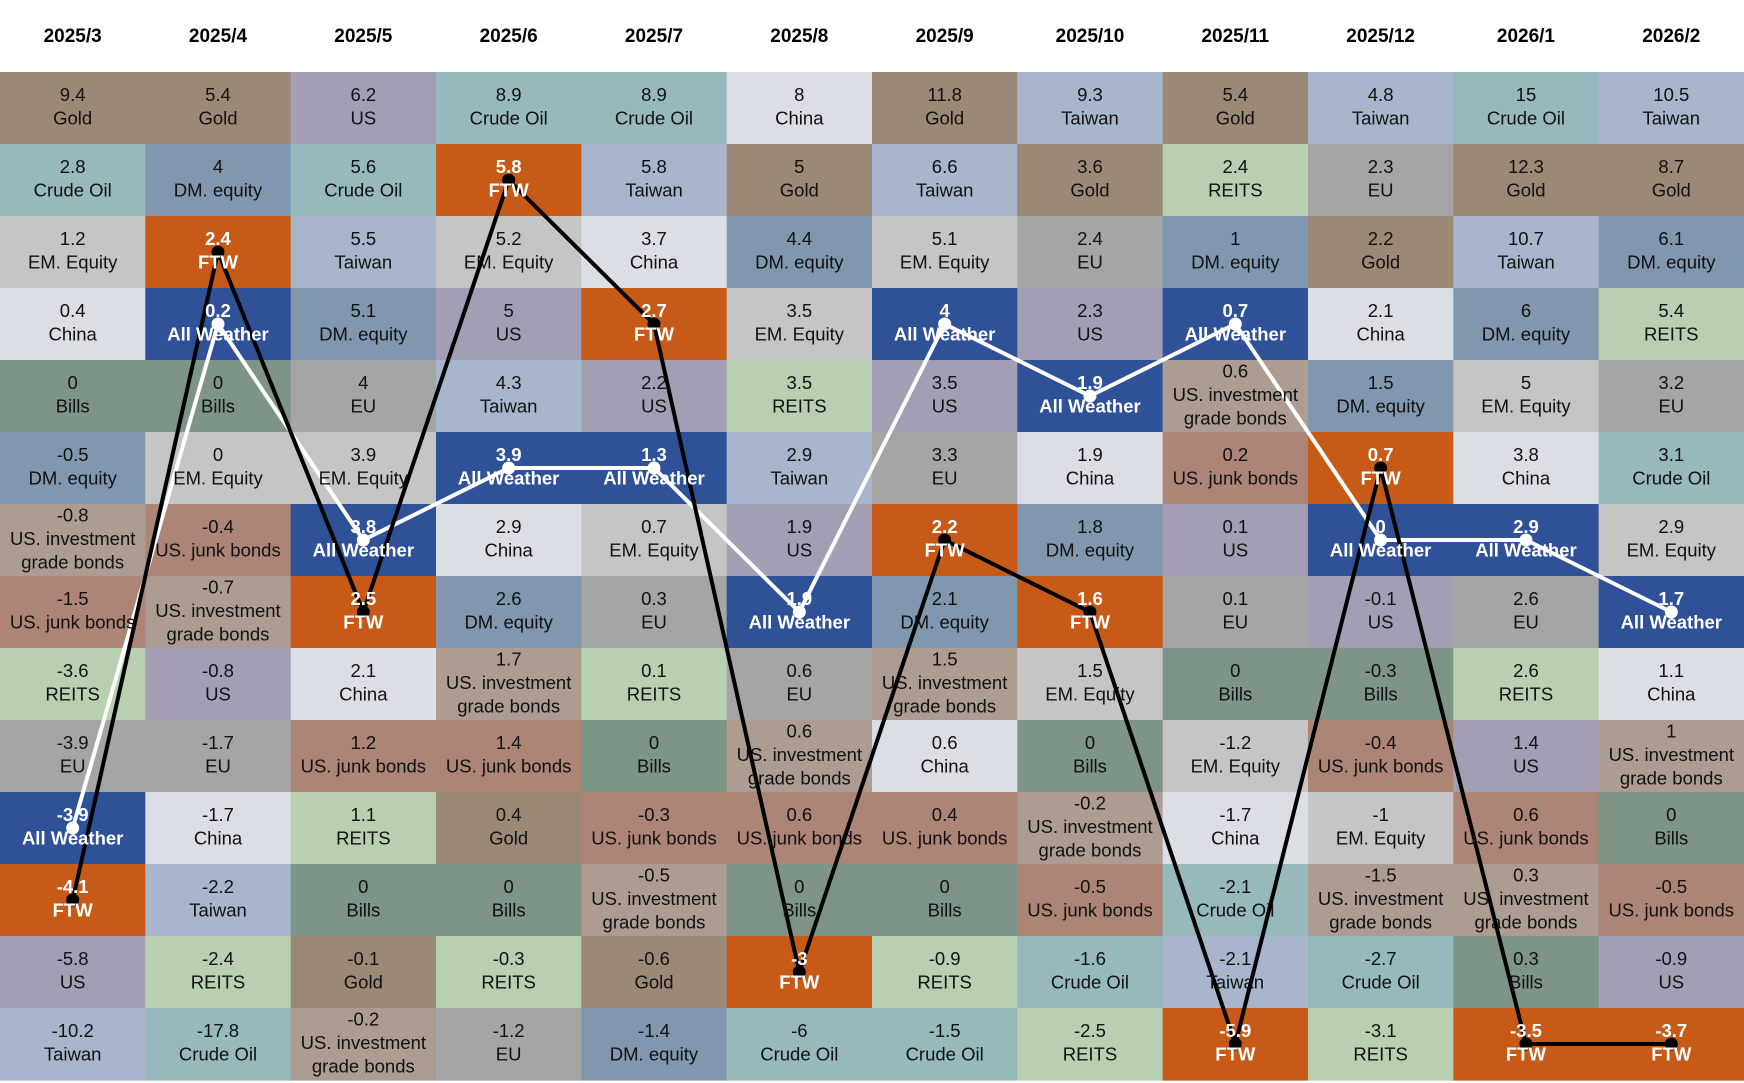  I want to click on cell-value: -1.5, so click(1381, 874).